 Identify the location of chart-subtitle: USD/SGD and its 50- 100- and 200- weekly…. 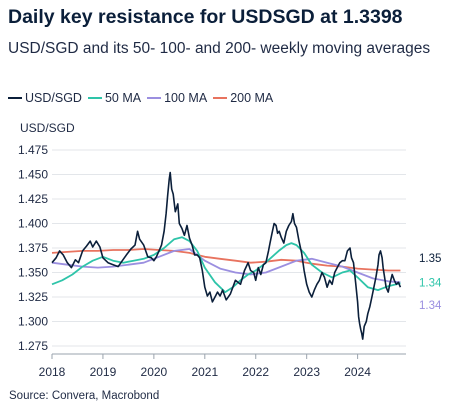
(219, 48).